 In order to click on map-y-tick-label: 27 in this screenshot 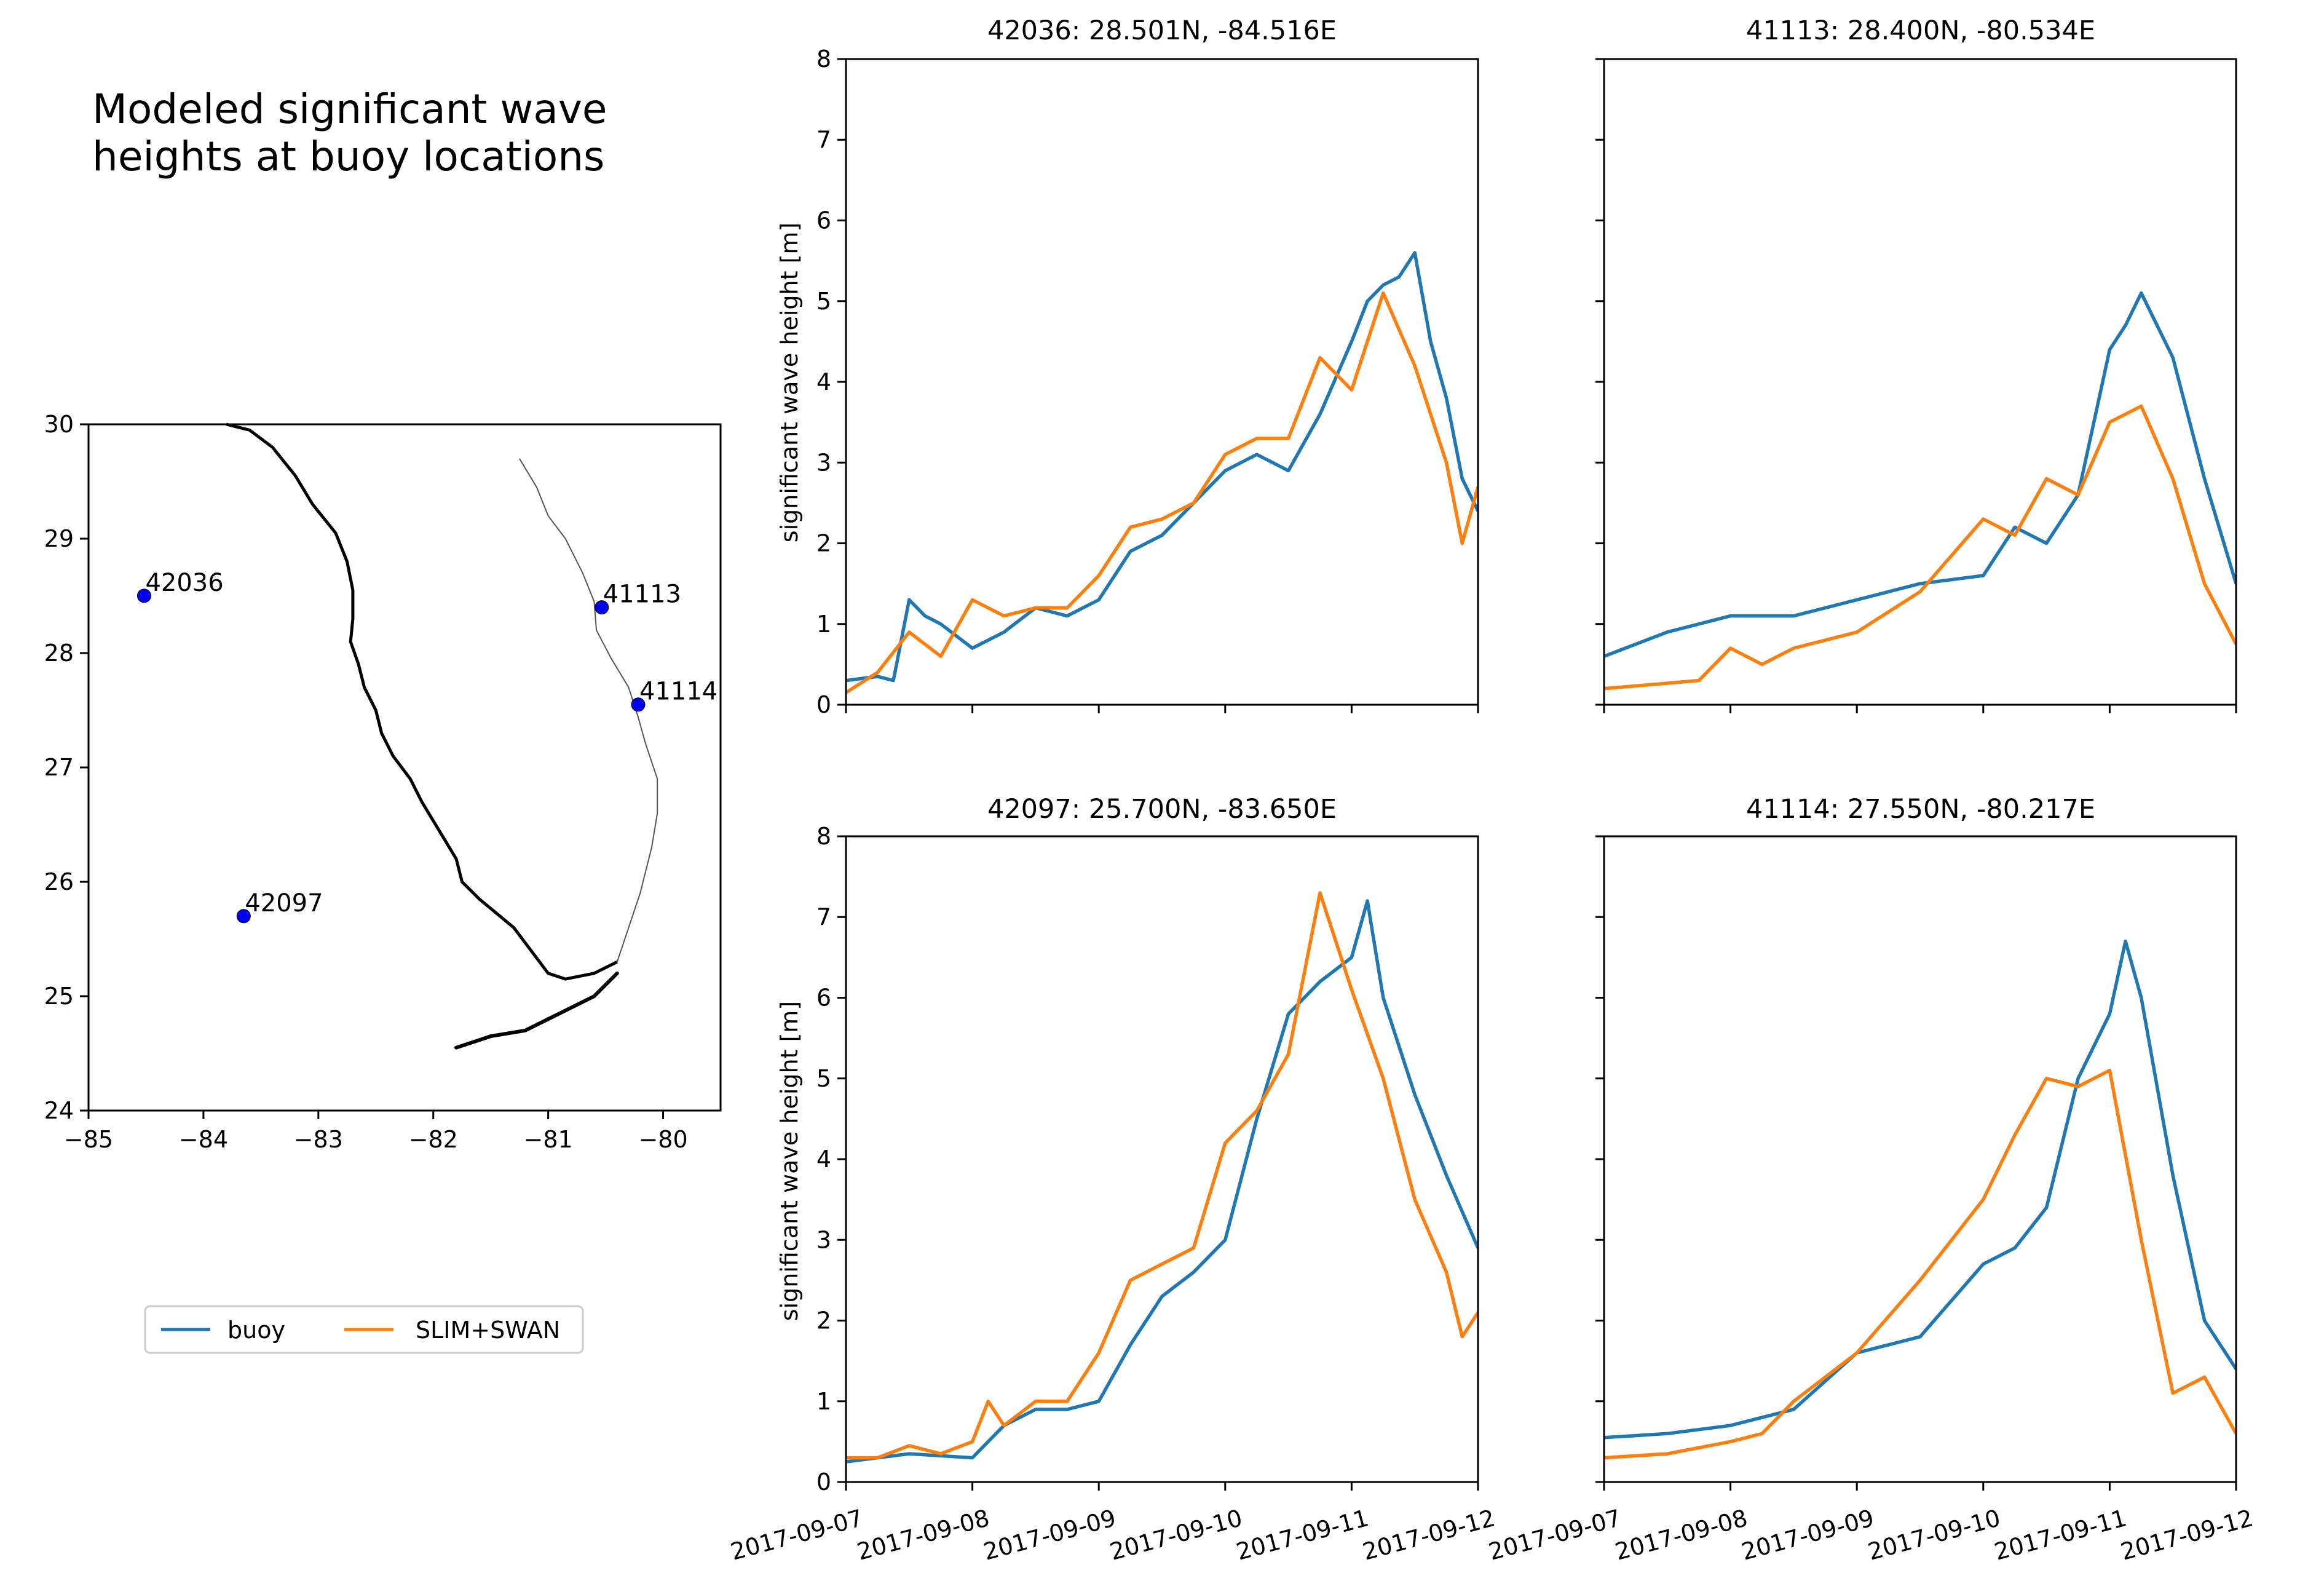, I will do `click(59, 768)`.